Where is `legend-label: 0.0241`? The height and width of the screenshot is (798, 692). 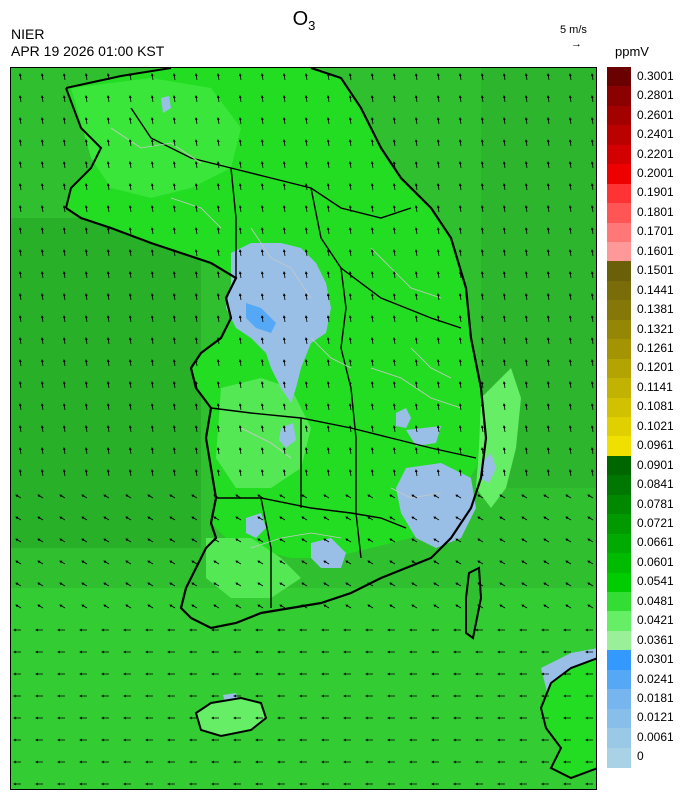 legend-label: 0.0241 is located at coordinates (655, 678).